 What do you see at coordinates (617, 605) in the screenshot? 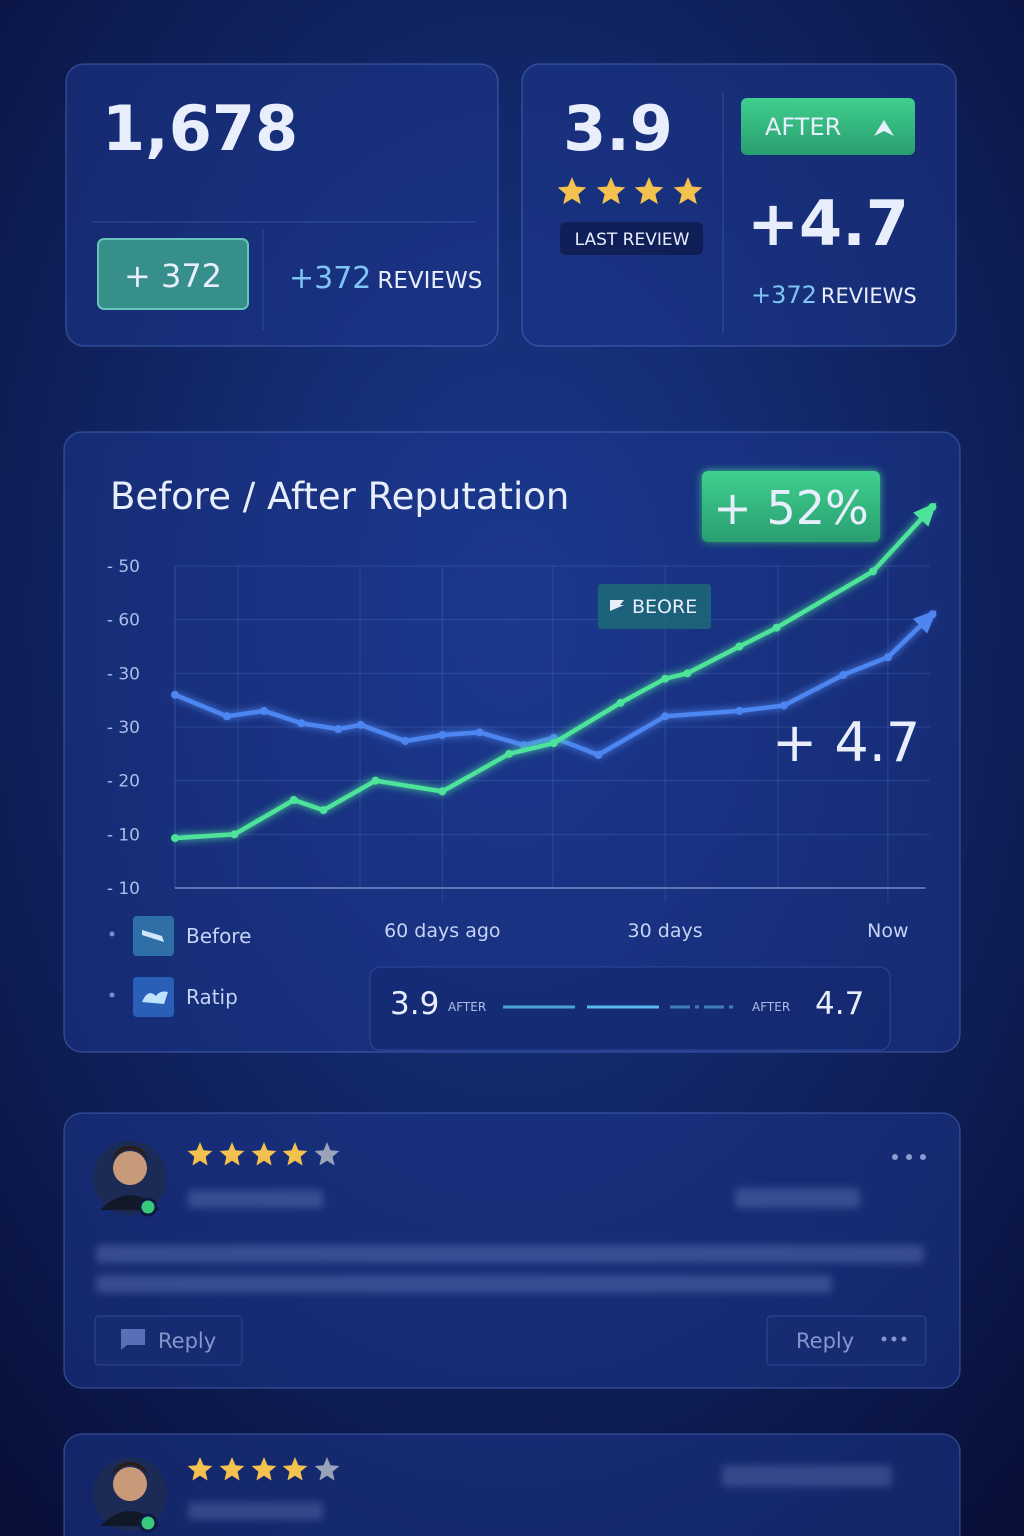
I see `before-label-icon` at bounding box center [617, 605].